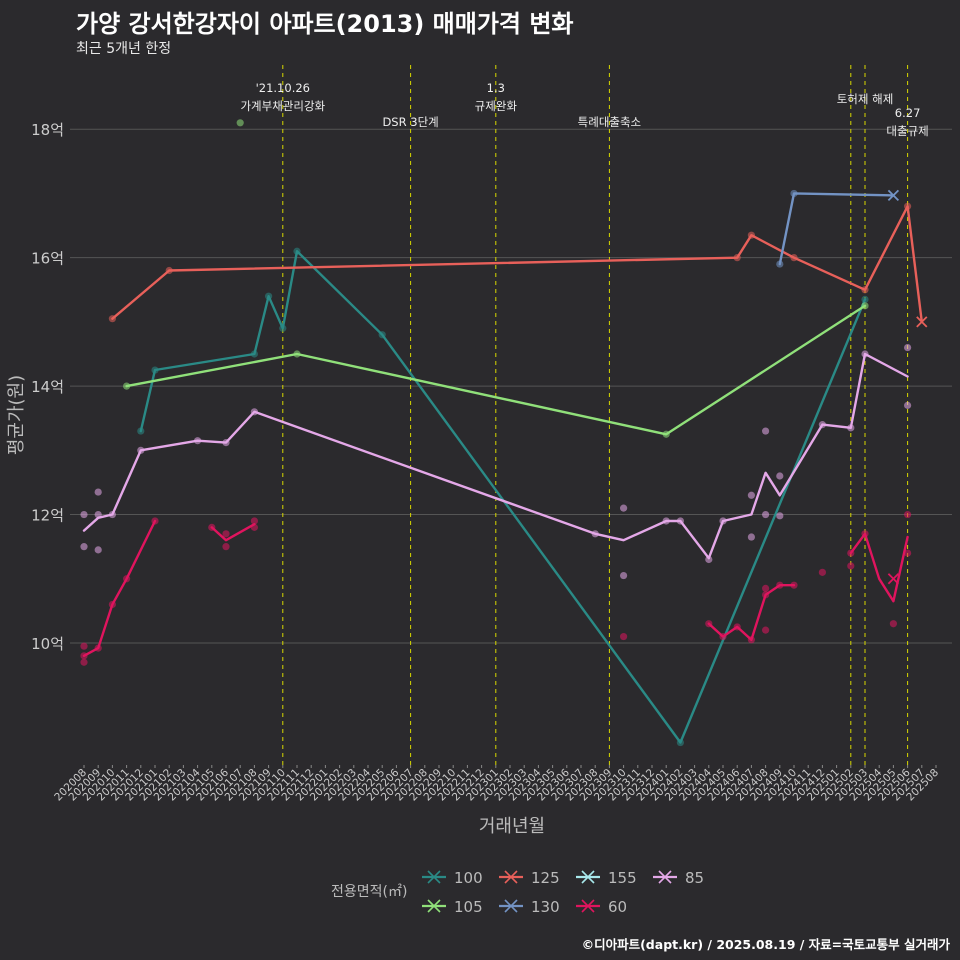 The width and height of the screenshot is (960, 960). What do you see at coordinates (452, 907) in the screenshot?
I see `legend-item: 105` at bounding box center [452, 907].